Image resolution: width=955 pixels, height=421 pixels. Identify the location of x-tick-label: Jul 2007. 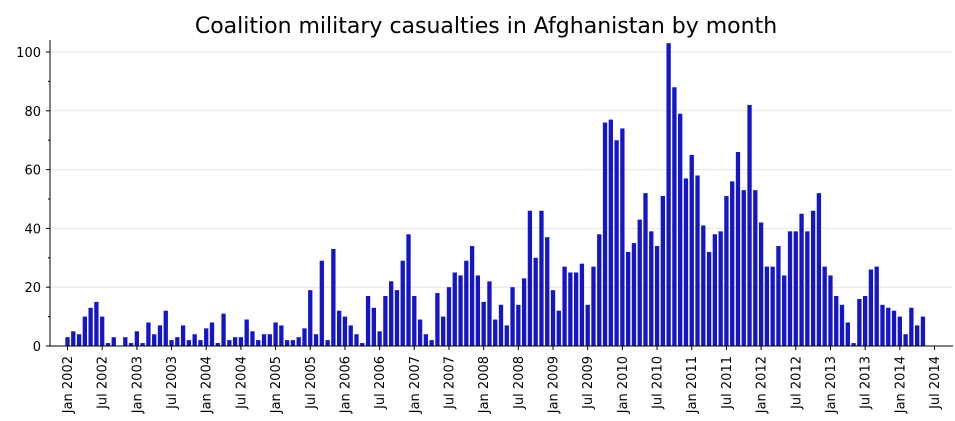
(449, 383).